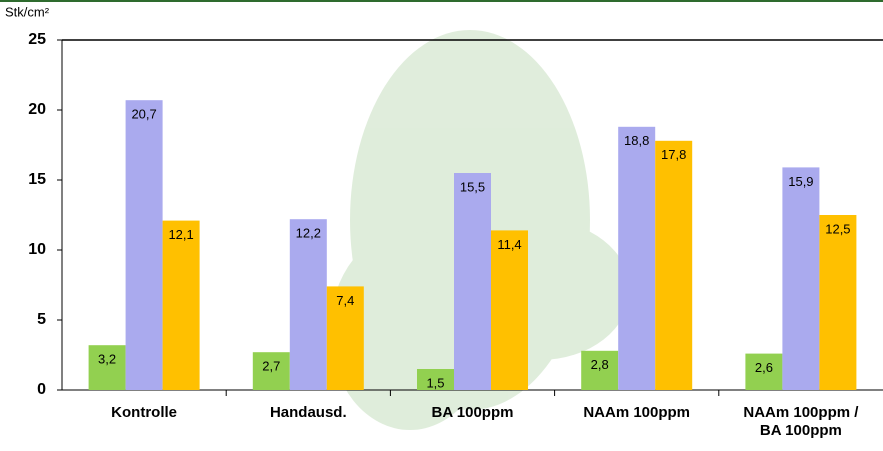  I want to click on value-label: 3,2, so click(107, 359).